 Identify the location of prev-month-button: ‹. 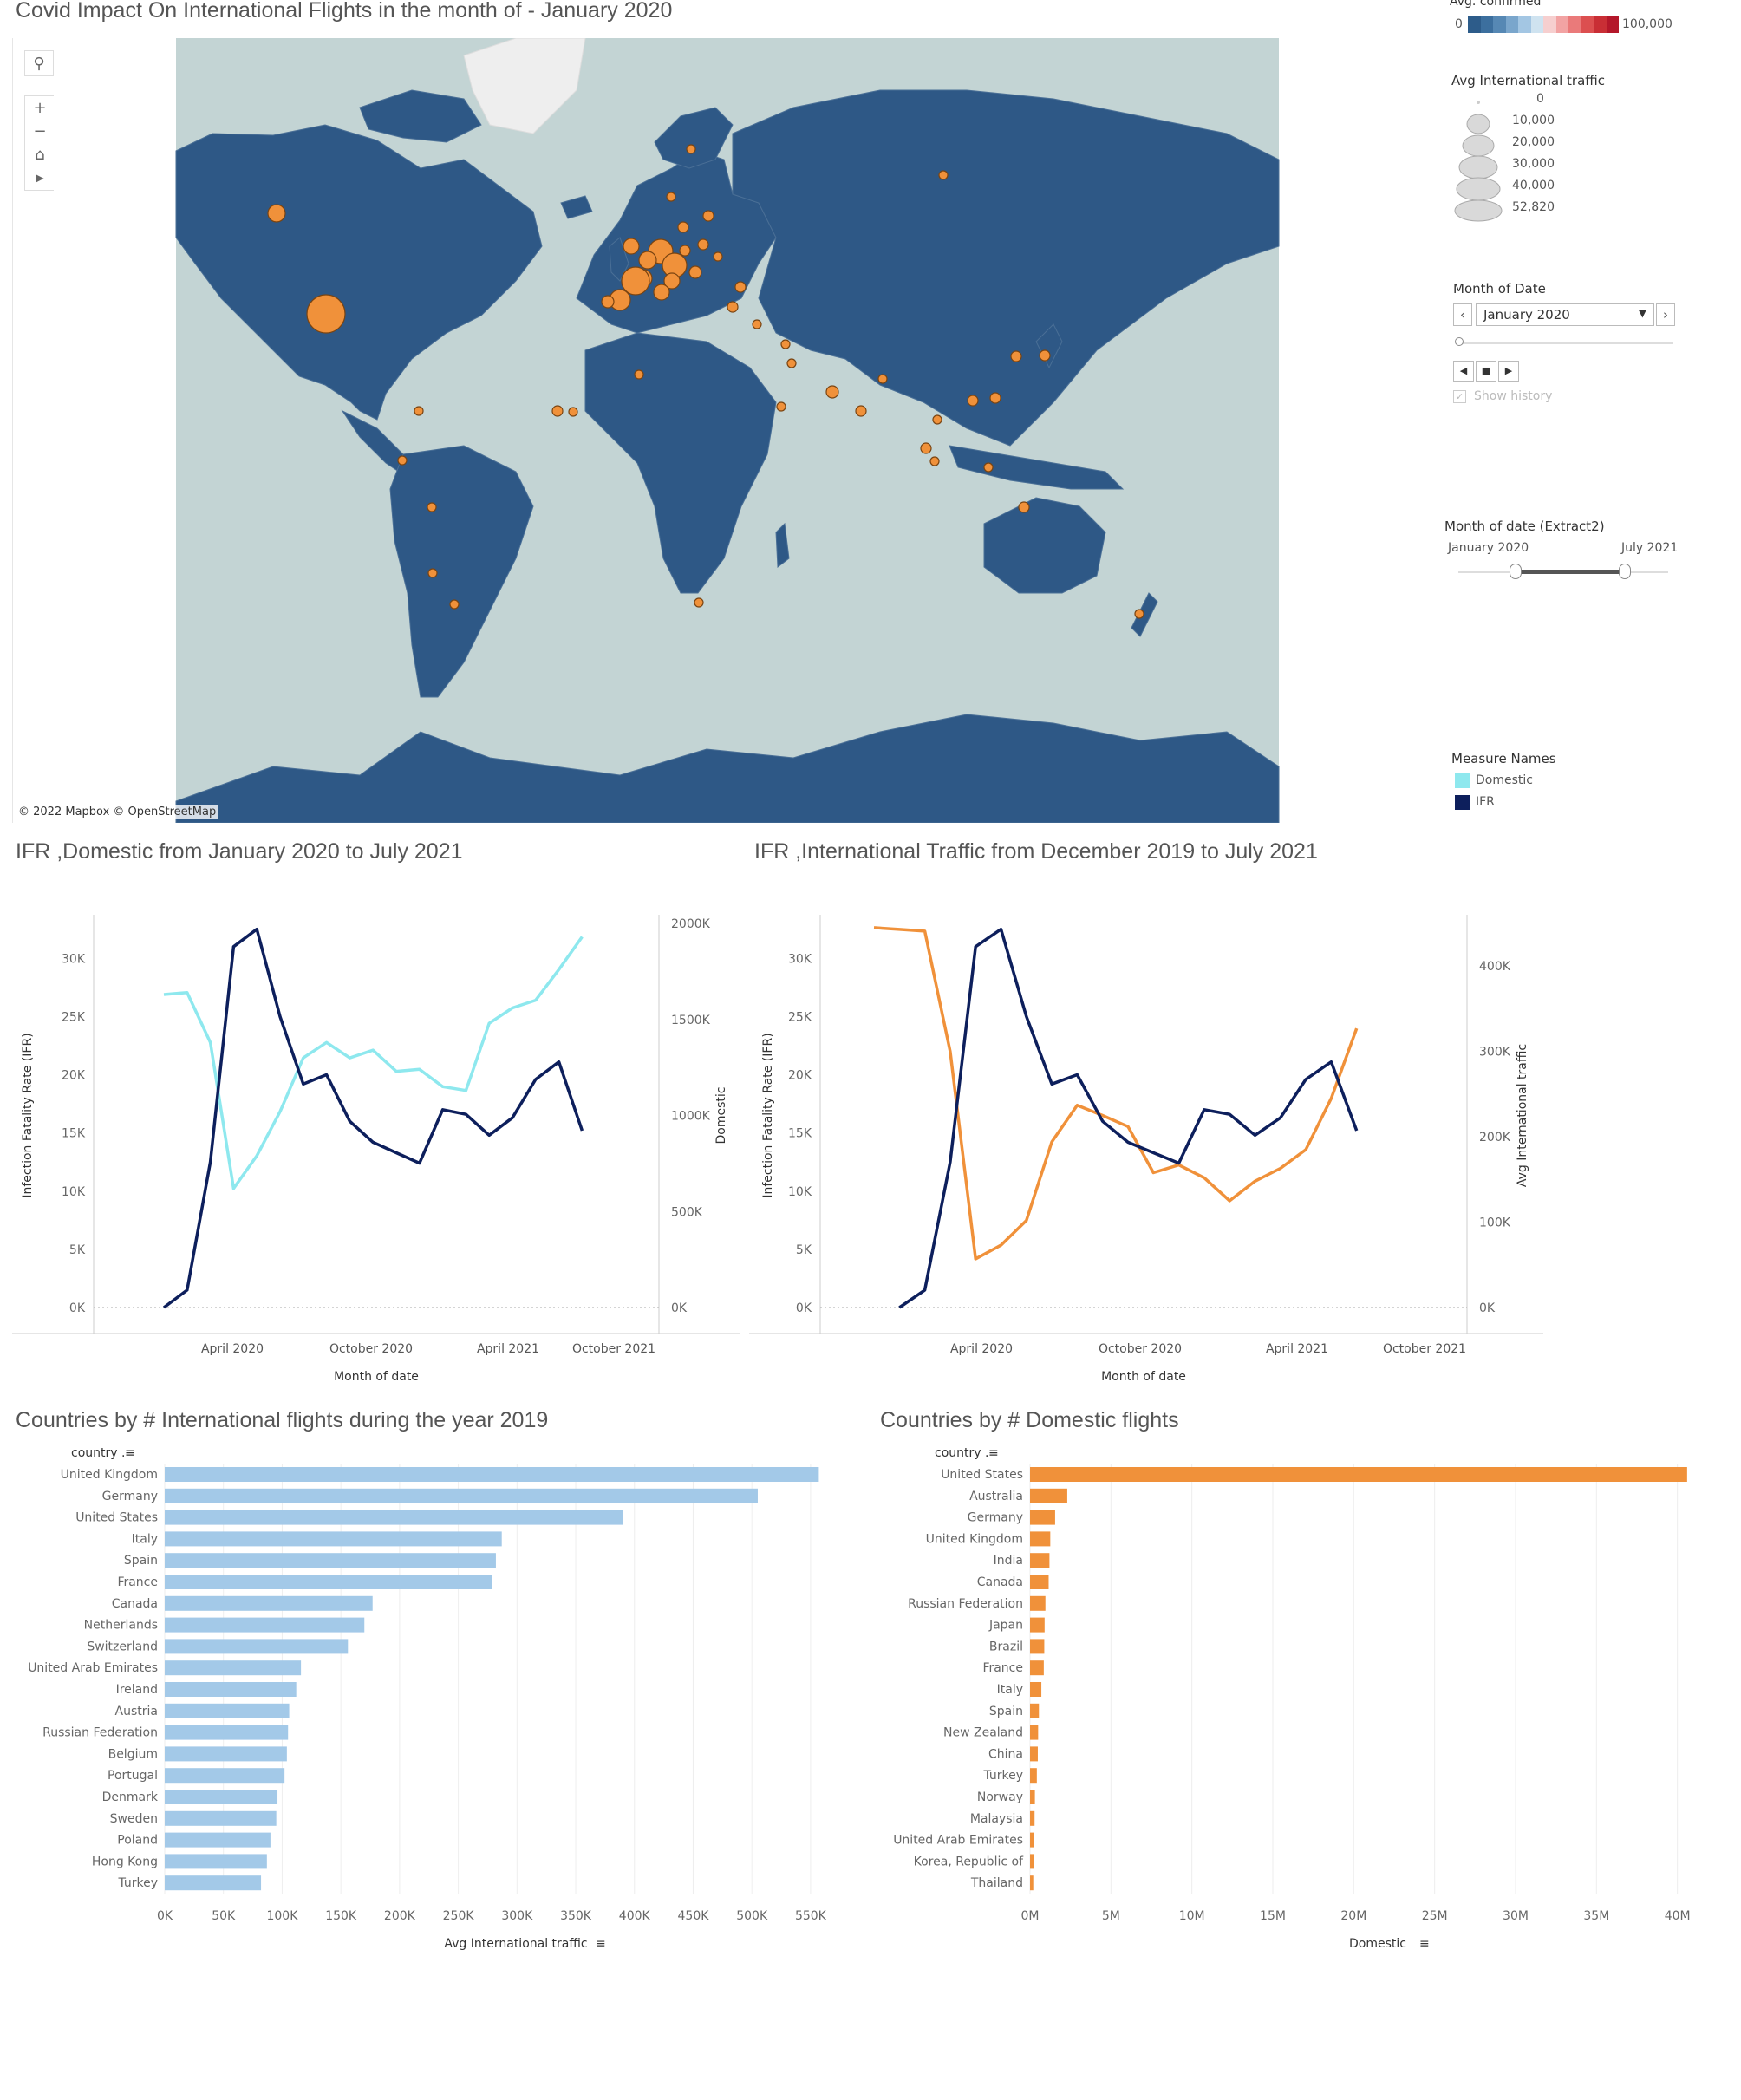
(1462, 314).